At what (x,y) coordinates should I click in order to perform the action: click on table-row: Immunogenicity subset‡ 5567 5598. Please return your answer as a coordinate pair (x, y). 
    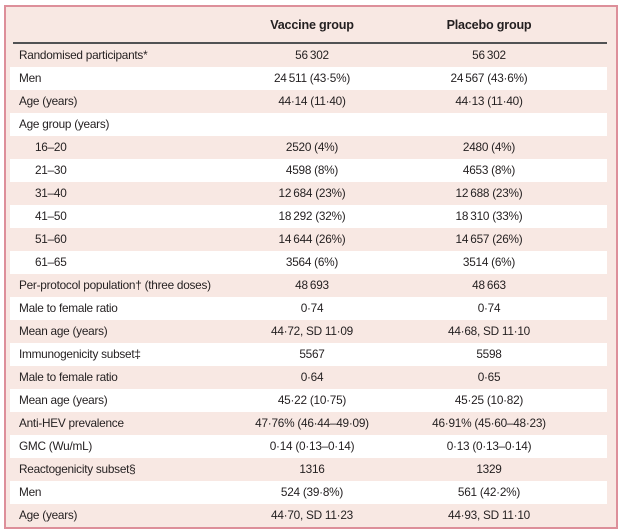
    Looking at the image, I should click on (308, 354).